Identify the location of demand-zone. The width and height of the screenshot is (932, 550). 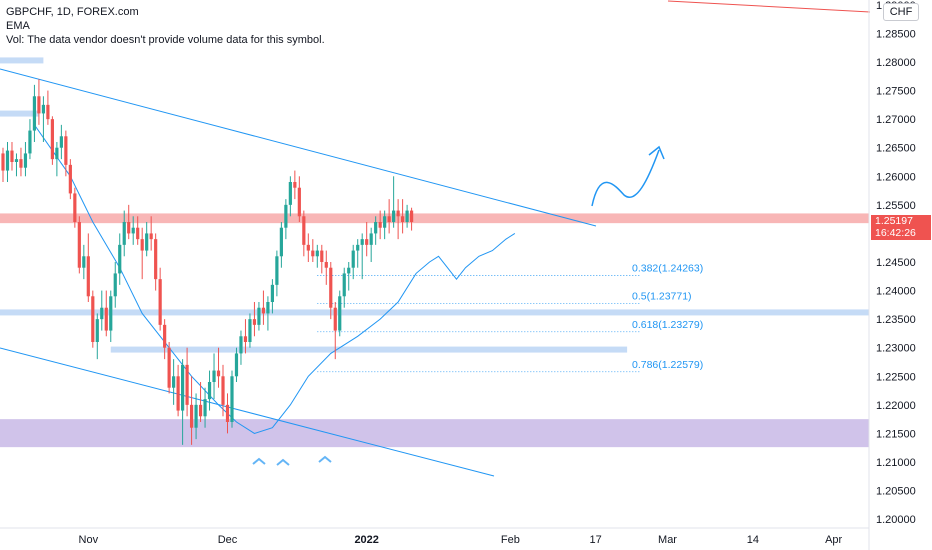
(434, 433).